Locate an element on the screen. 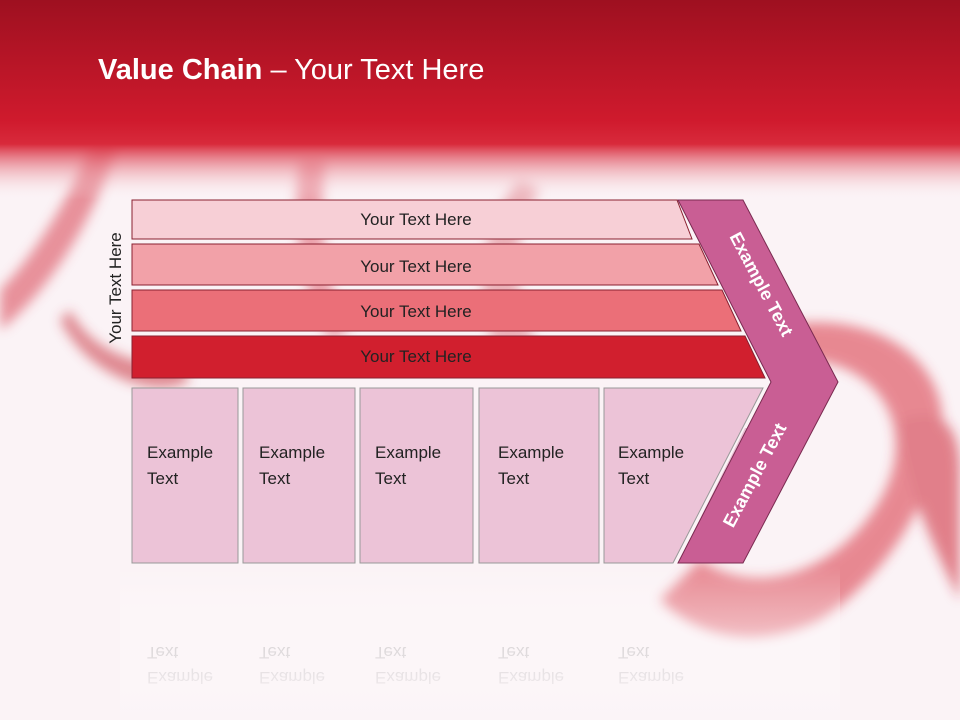 This screenshot has height=720, width=960. bar-3: Your Text Here is located at coordinates (436, 310).